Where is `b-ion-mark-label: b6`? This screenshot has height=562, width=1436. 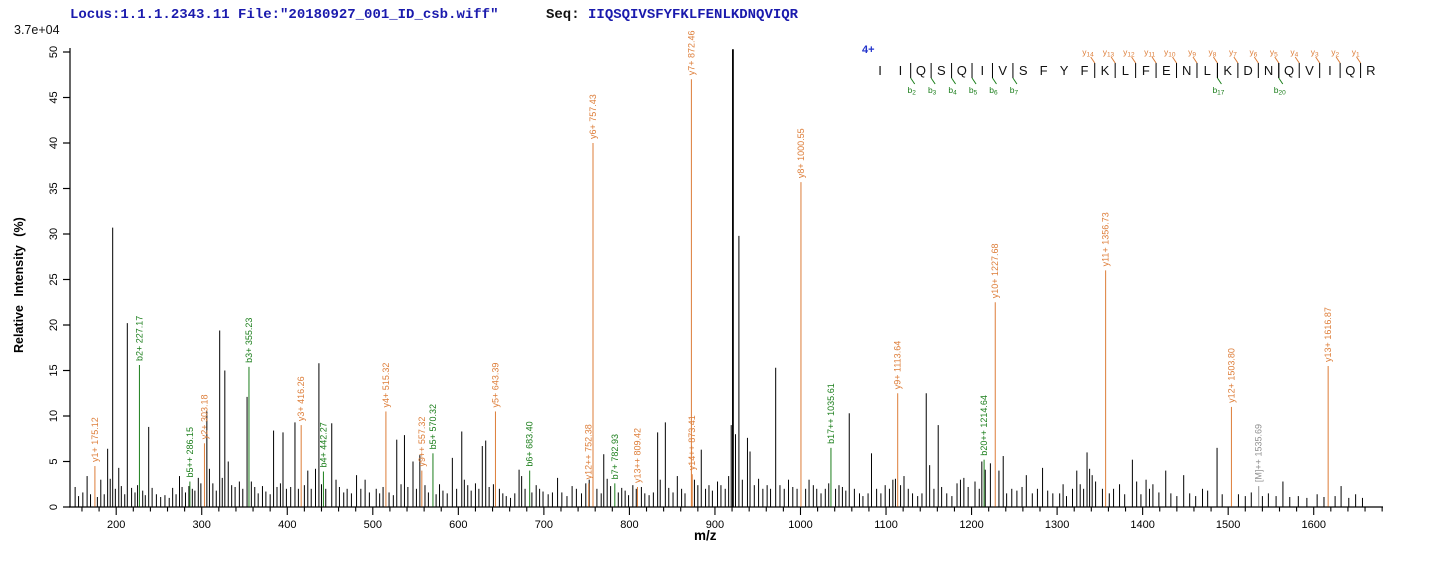
b-ion-mark-label: b6 is located at coordinates (993, 91).